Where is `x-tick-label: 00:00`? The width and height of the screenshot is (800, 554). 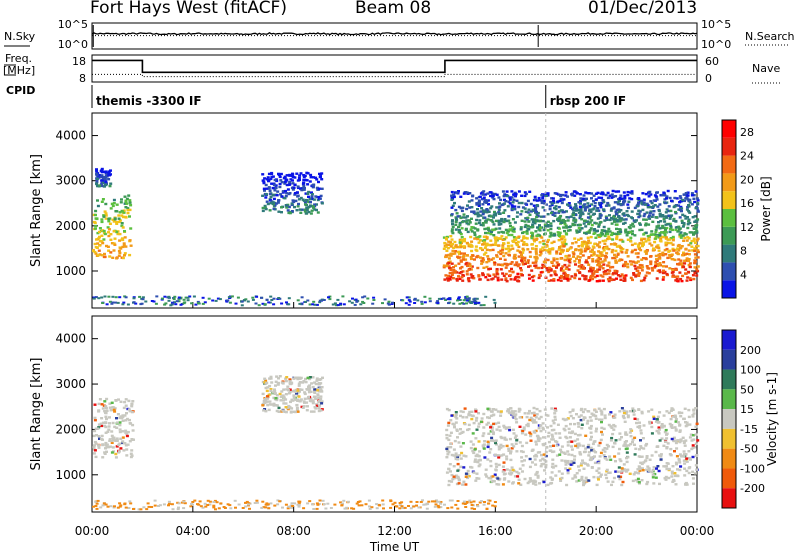
x-tick-label: 00:00 is located at coordinates (697, 531).